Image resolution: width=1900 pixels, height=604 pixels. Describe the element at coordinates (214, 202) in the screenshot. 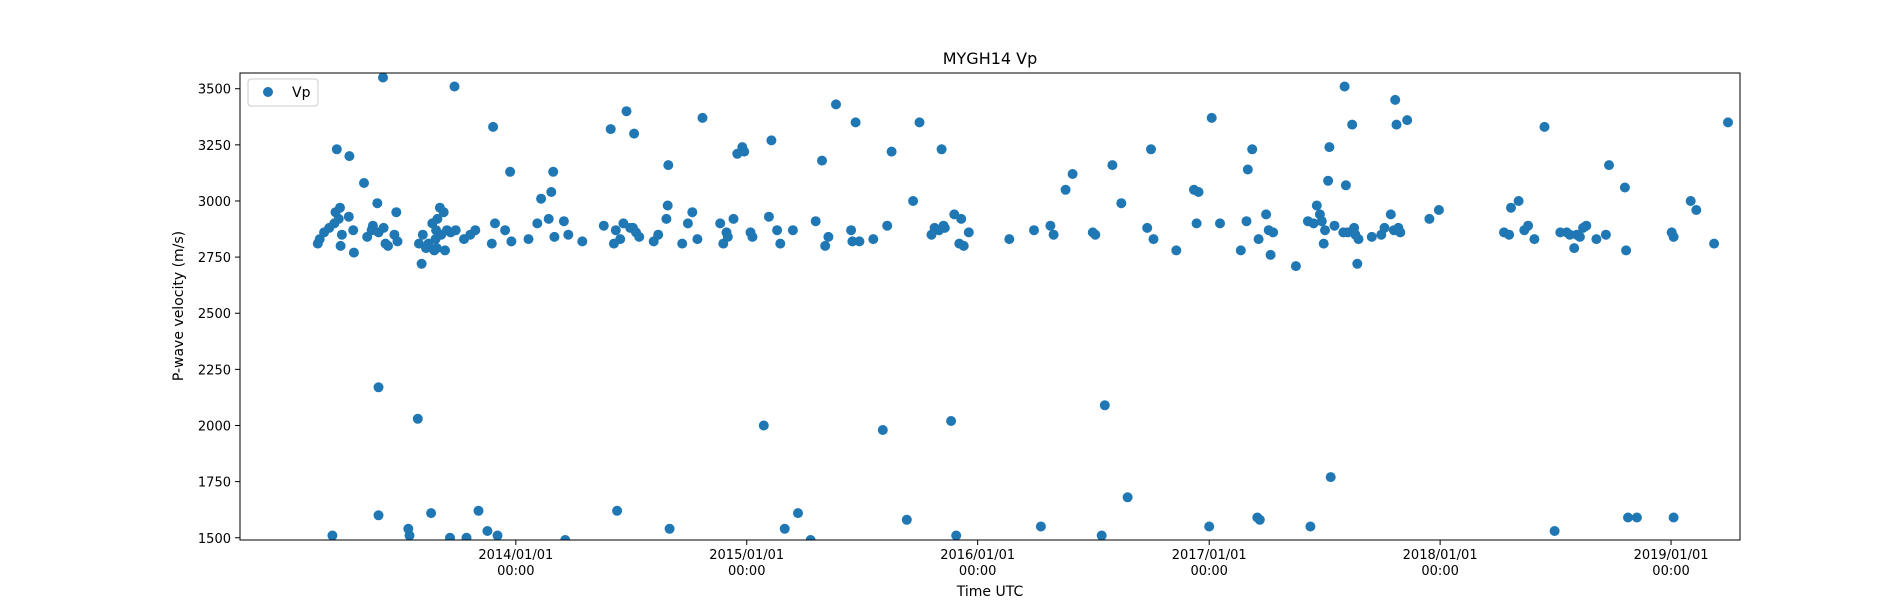

I see `y-tick-label: 3000` at that location.